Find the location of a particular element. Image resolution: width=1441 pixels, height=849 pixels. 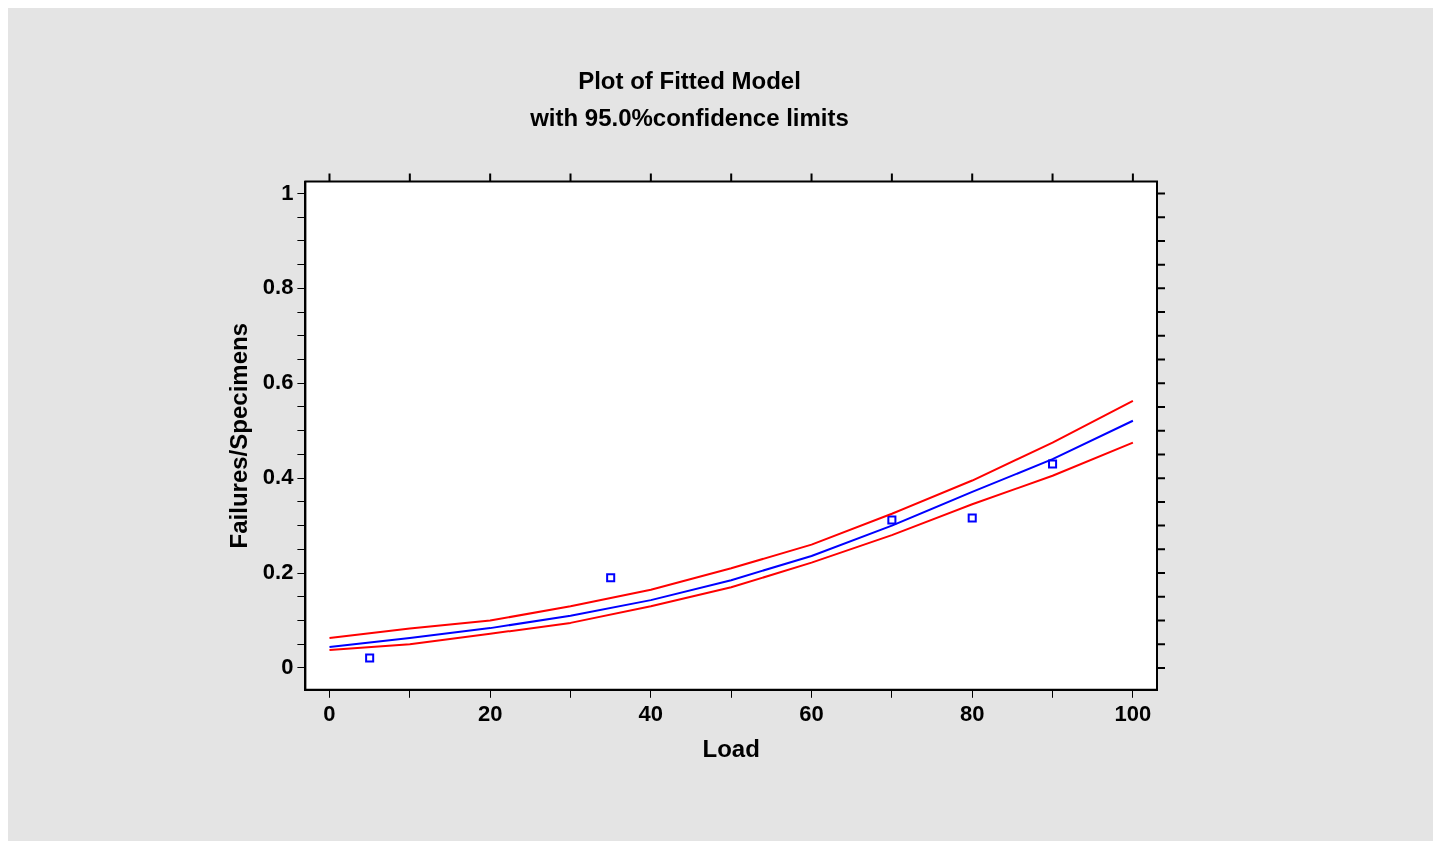

y-tick-label: 1 is located at coordinates (287, 192).